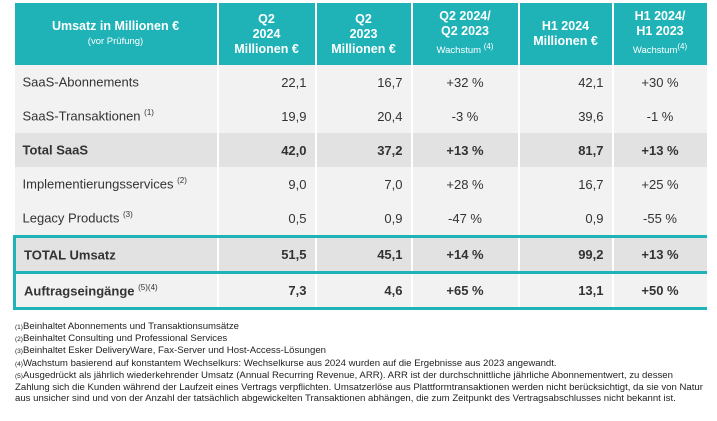 This screenshot has height=421, width=717. I want to click on table-row: Total SaaS 42,0 37,2 +13 % 81,7 +13 %, so click(360, 150).